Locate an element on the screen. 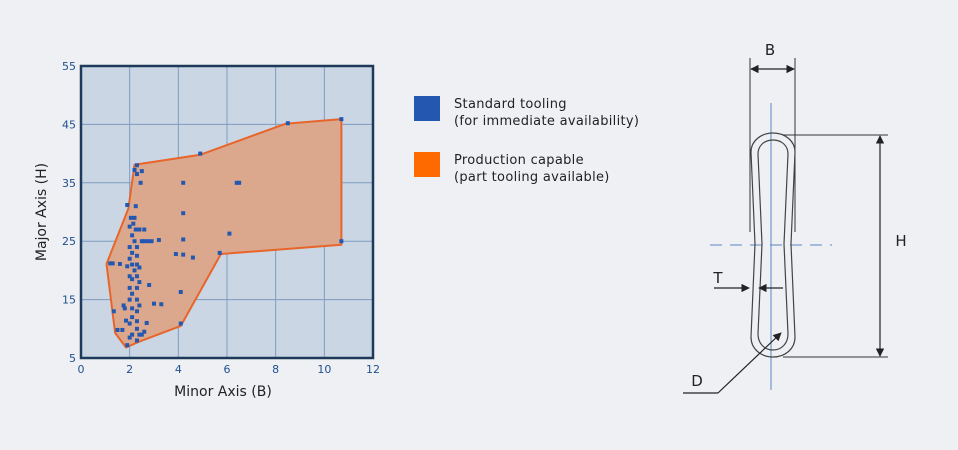  standard-tooling-points is located at coordinates (226, 232).